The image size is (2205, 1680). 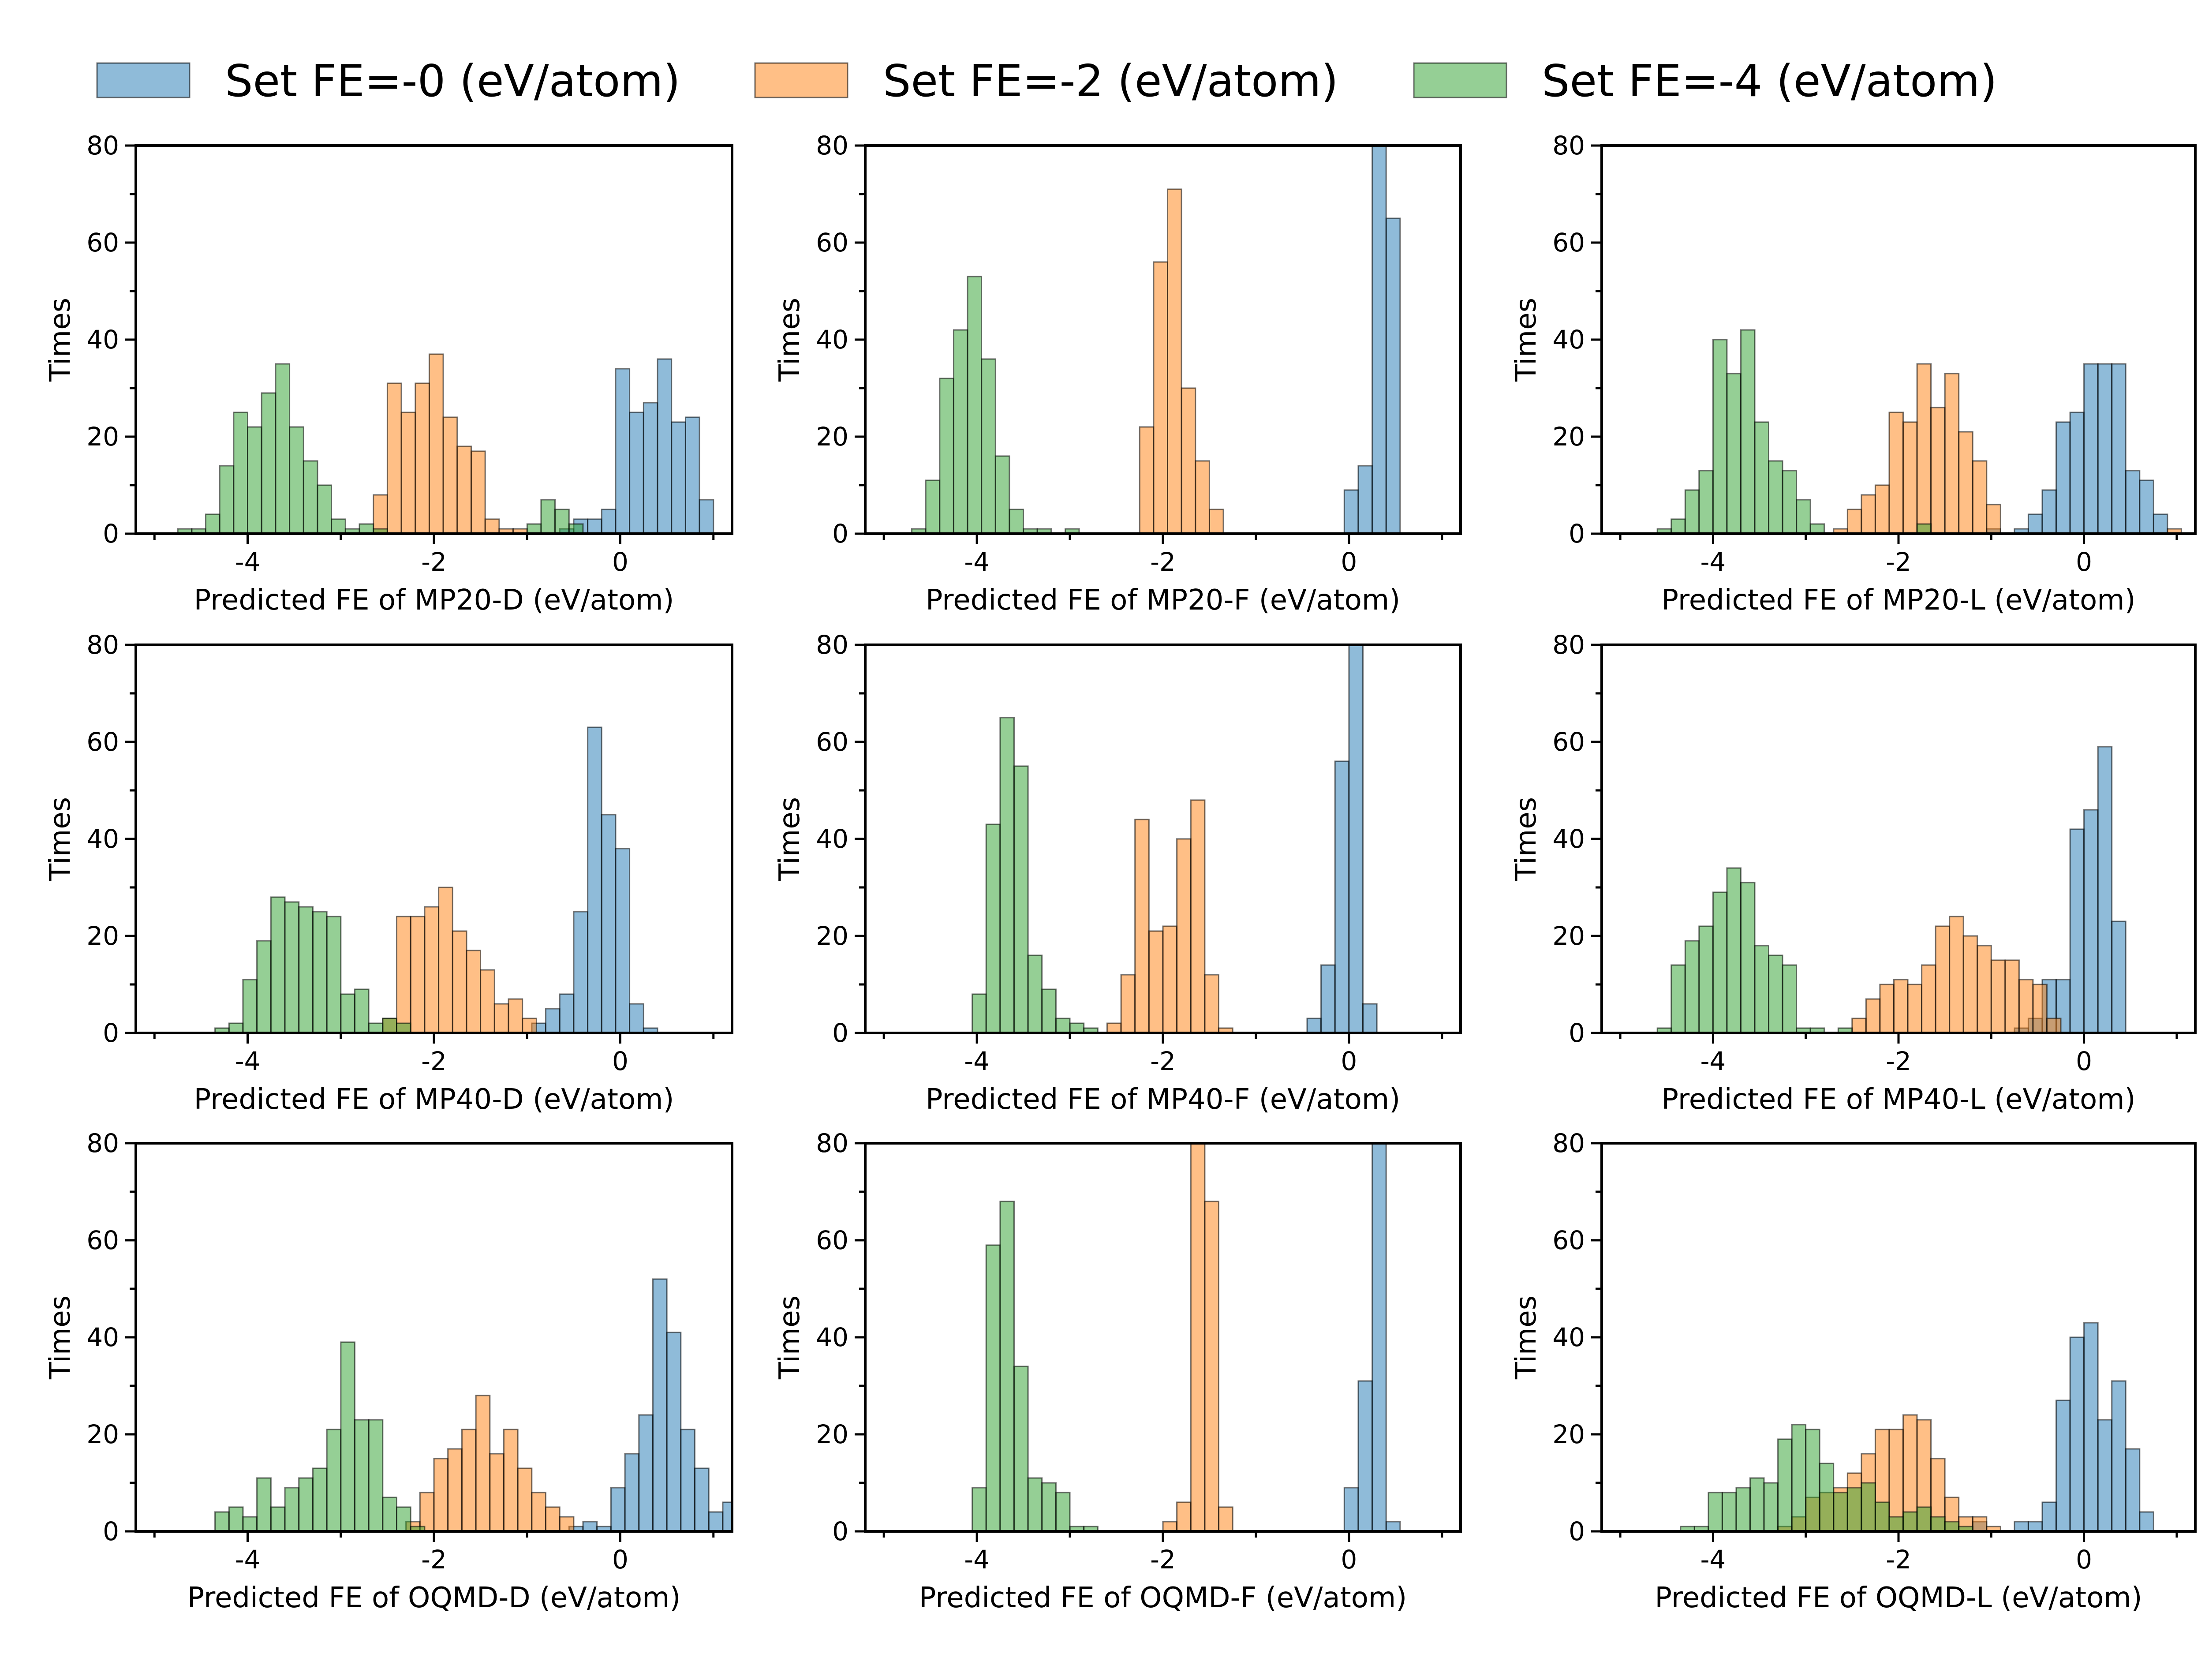 What do you see at coordinates (102, 1240) in the screenshot?
I see `y-tick-label: 60` at bounding box center [102, 1240].